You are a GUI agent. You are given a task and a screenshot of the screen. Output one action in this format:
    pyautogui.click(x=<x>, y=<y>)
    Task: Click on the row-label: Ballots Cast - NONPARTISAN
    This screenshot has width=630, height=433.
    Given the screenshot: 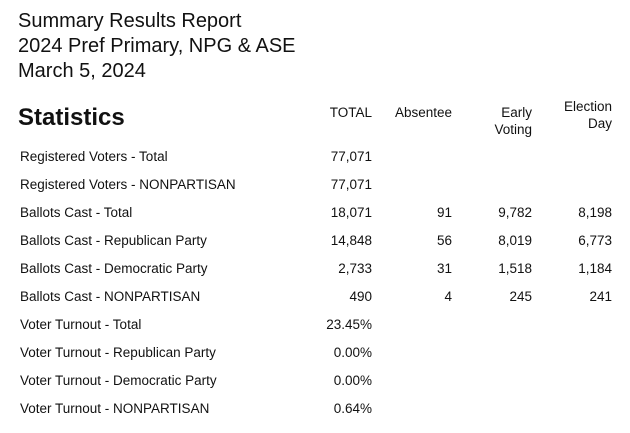 What is the action you would take?
    pyautogui.click(x=110, y=296)
    